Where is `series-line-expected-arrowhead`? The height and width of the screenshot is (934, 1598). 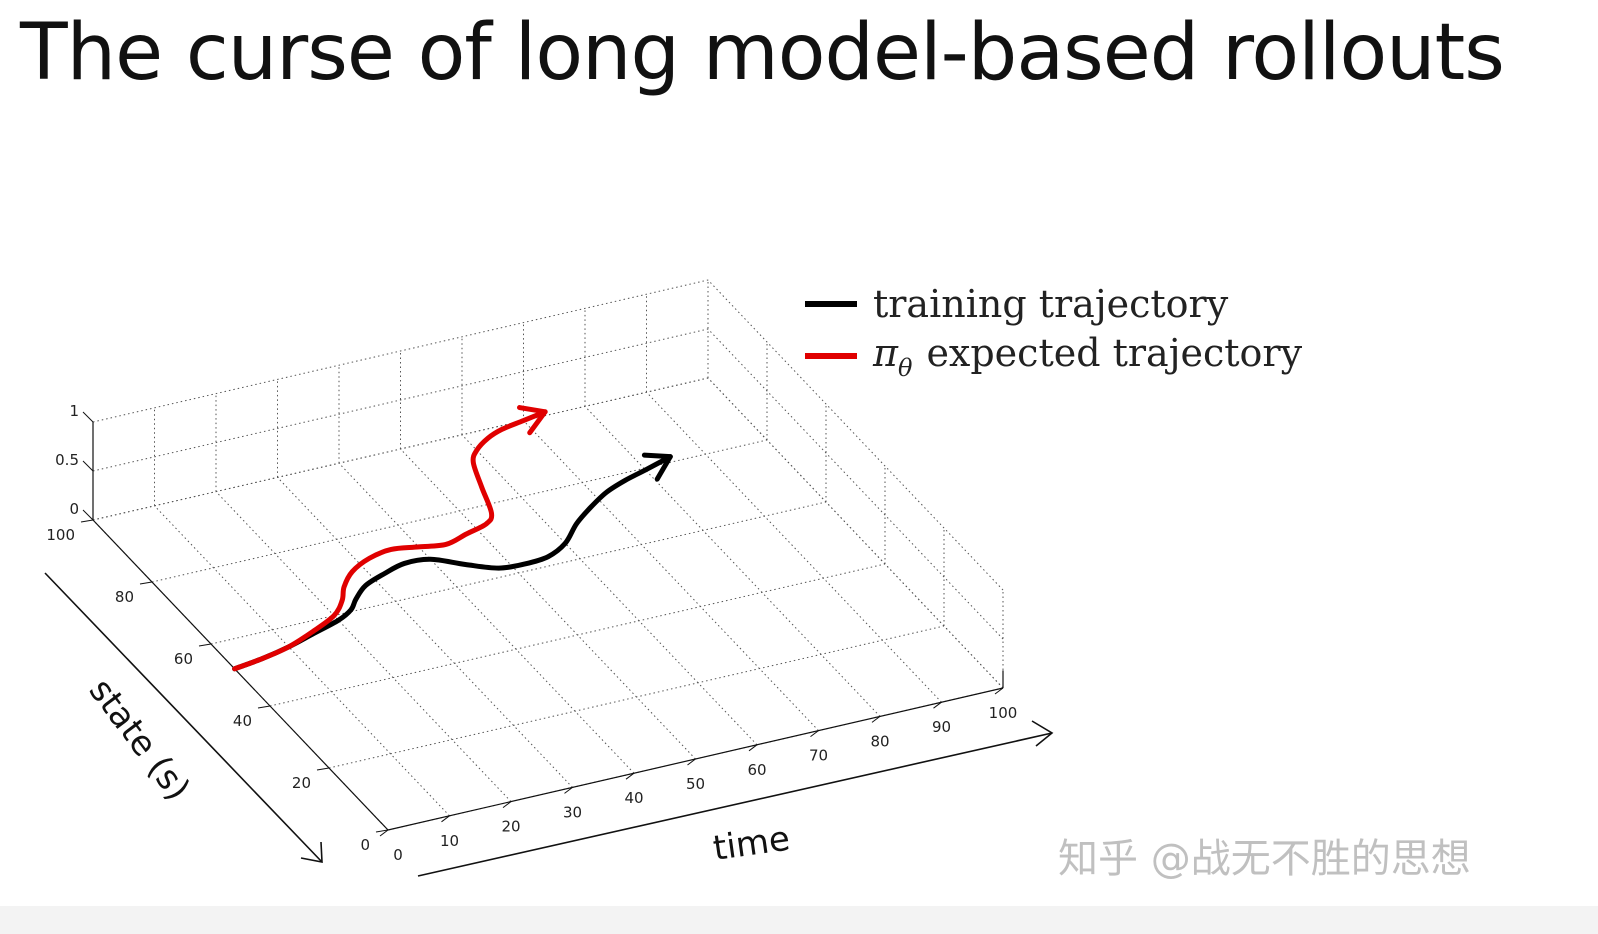 series-line-expected-arrowhead is located at coordinates (532, 420).